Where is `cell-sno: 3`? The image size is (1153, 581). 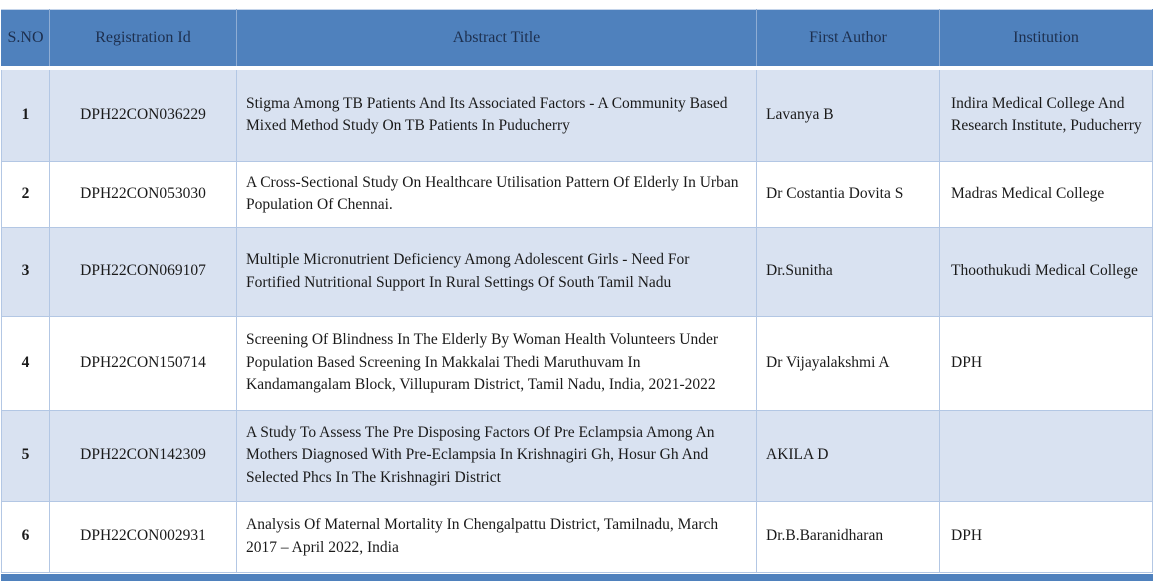
cell-sno: 3 is located at coordinates (25, 271).